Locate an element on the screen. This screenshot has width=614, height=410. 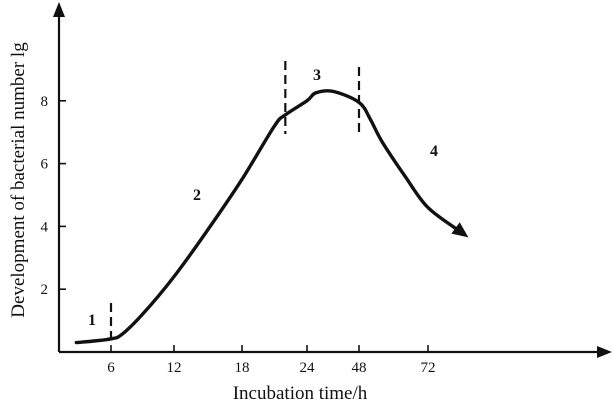
y-tick-label-3: 8 is located at coordinates (45, 102).